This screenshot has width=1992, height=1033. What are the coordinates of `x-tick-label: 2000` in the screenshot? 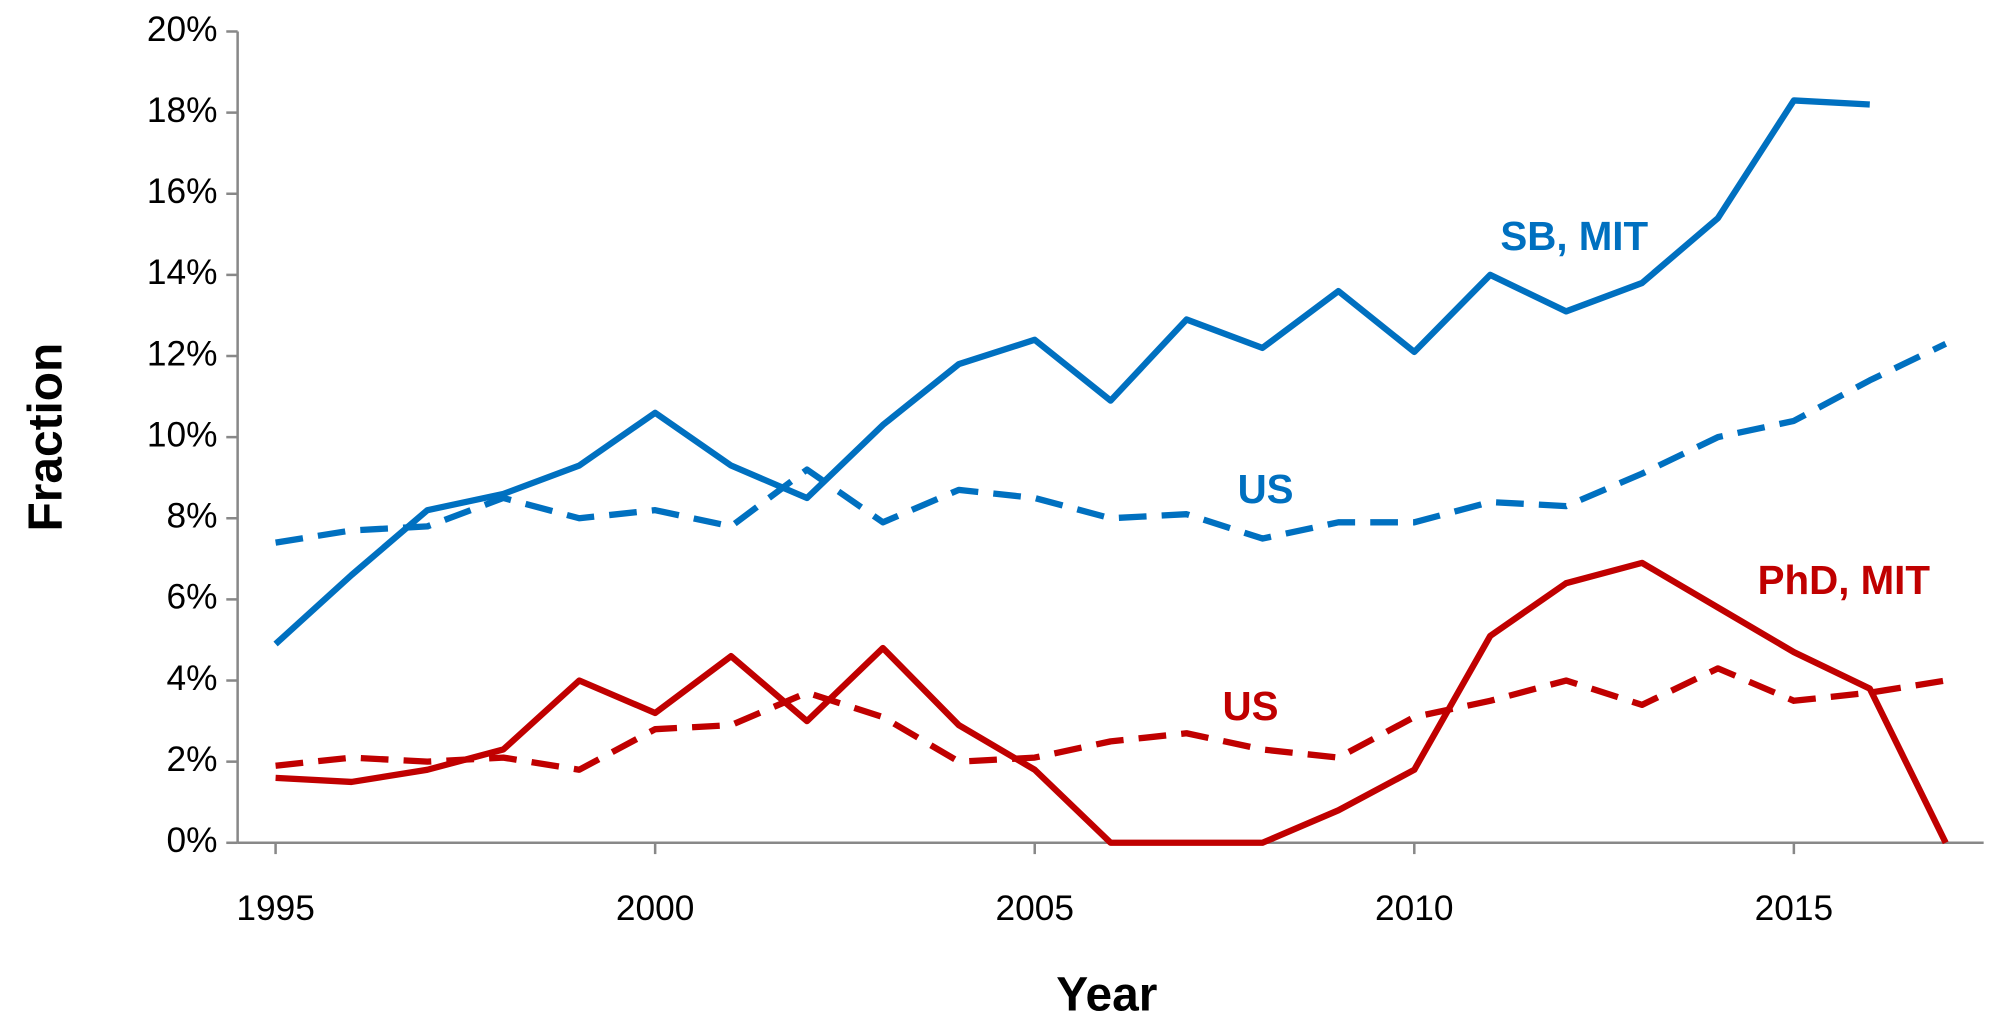 It's located at (655, 908).